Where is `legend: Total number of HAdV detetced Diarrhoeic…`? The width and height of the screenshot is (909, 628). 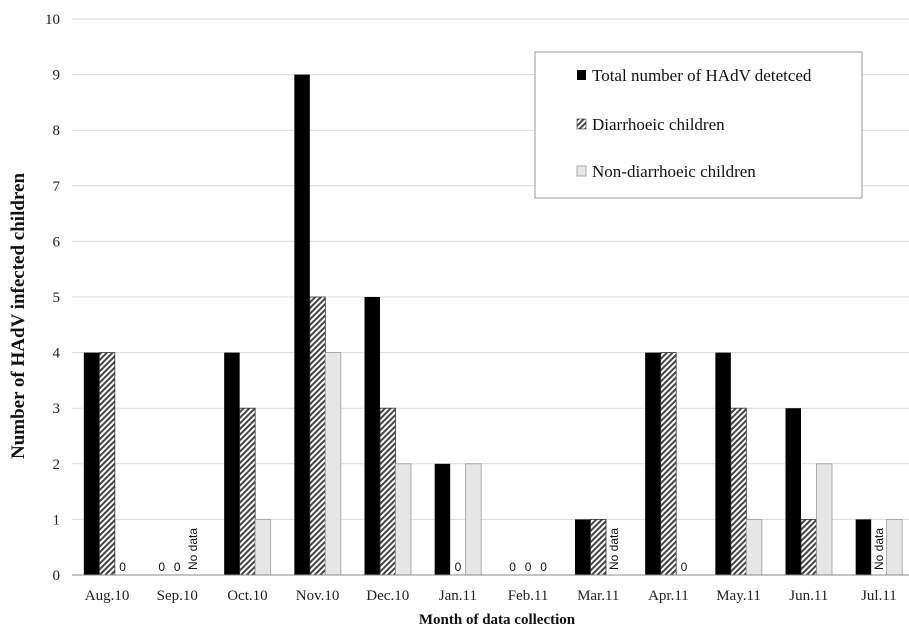
legend: Total number of HAdV detetced Diarrhoeic… is located at coordinates (698, 125).